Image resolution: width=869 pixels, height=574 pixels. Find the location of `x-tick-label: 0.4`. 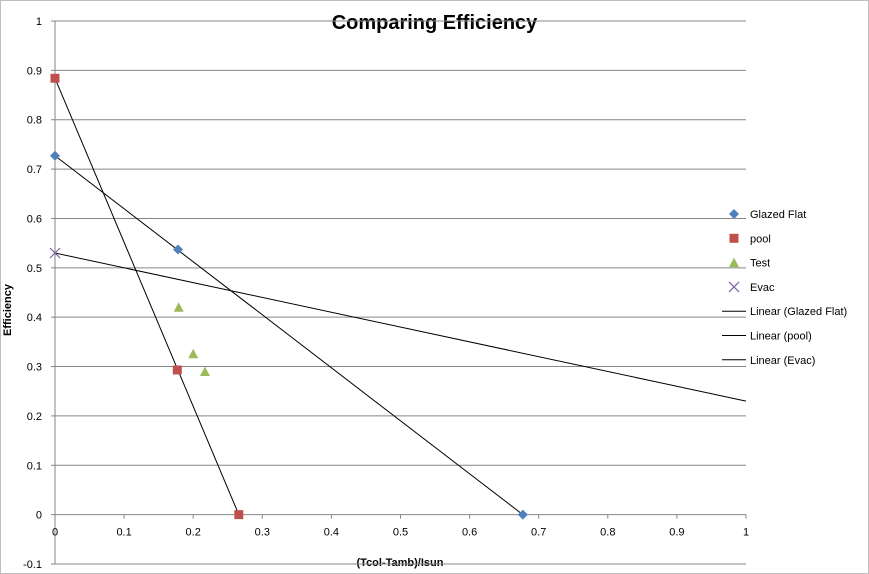

x-tick-label: 0.4 is located at coordinates (331, 533).